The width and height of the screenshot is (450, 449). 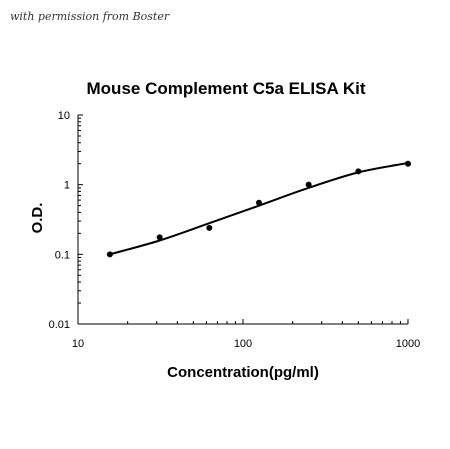 I want to click on watermark-text: with permission from Boster, so click(x=90, y=16).